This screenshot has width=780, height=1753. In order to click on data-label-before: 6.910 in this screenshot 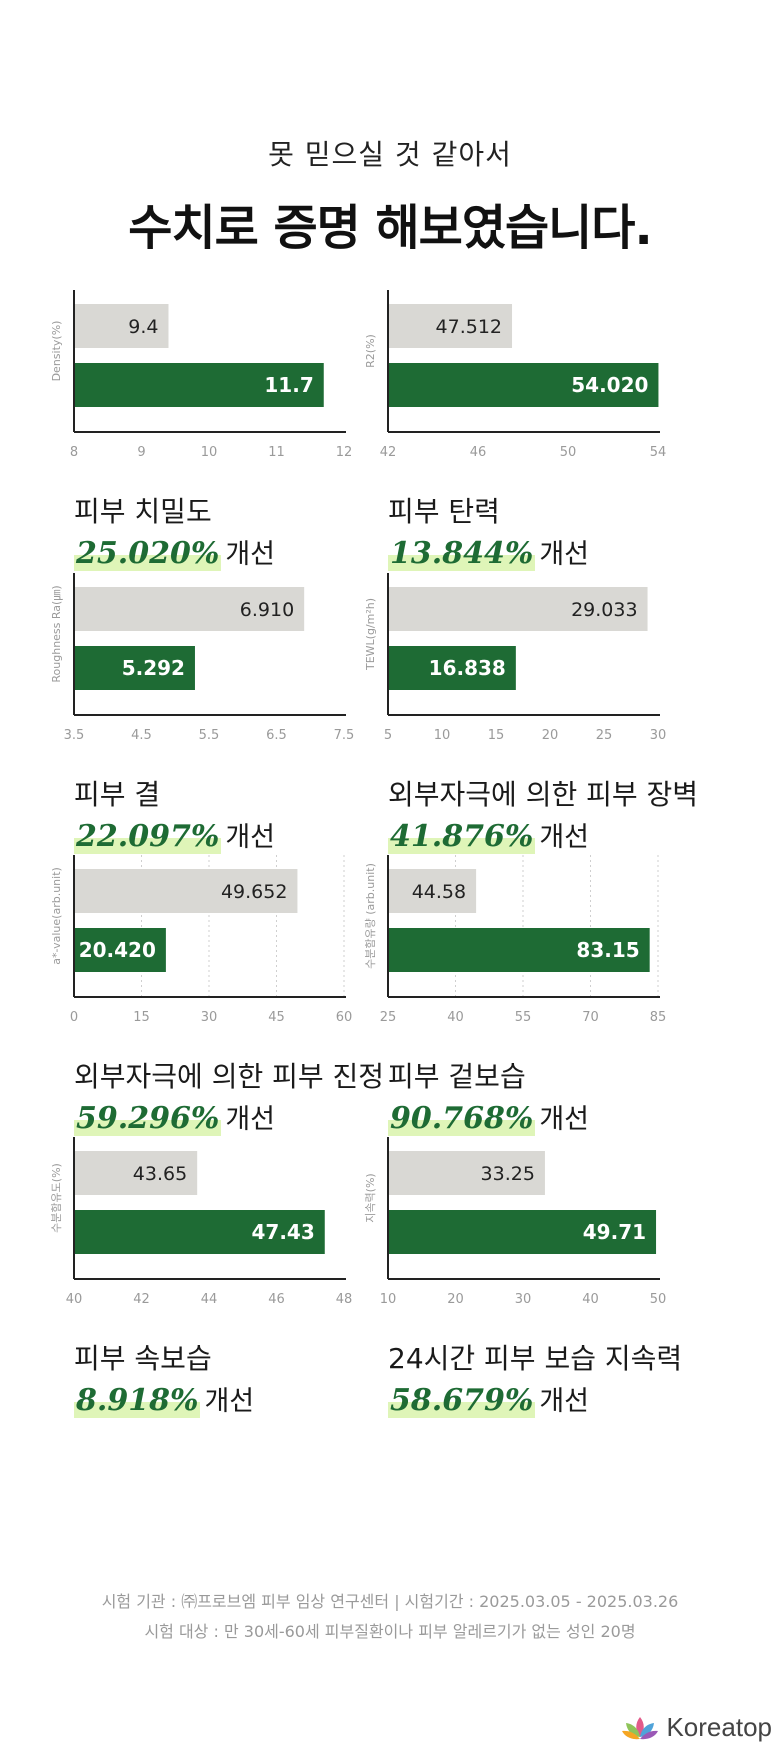, I will do `click(267, 610)`.